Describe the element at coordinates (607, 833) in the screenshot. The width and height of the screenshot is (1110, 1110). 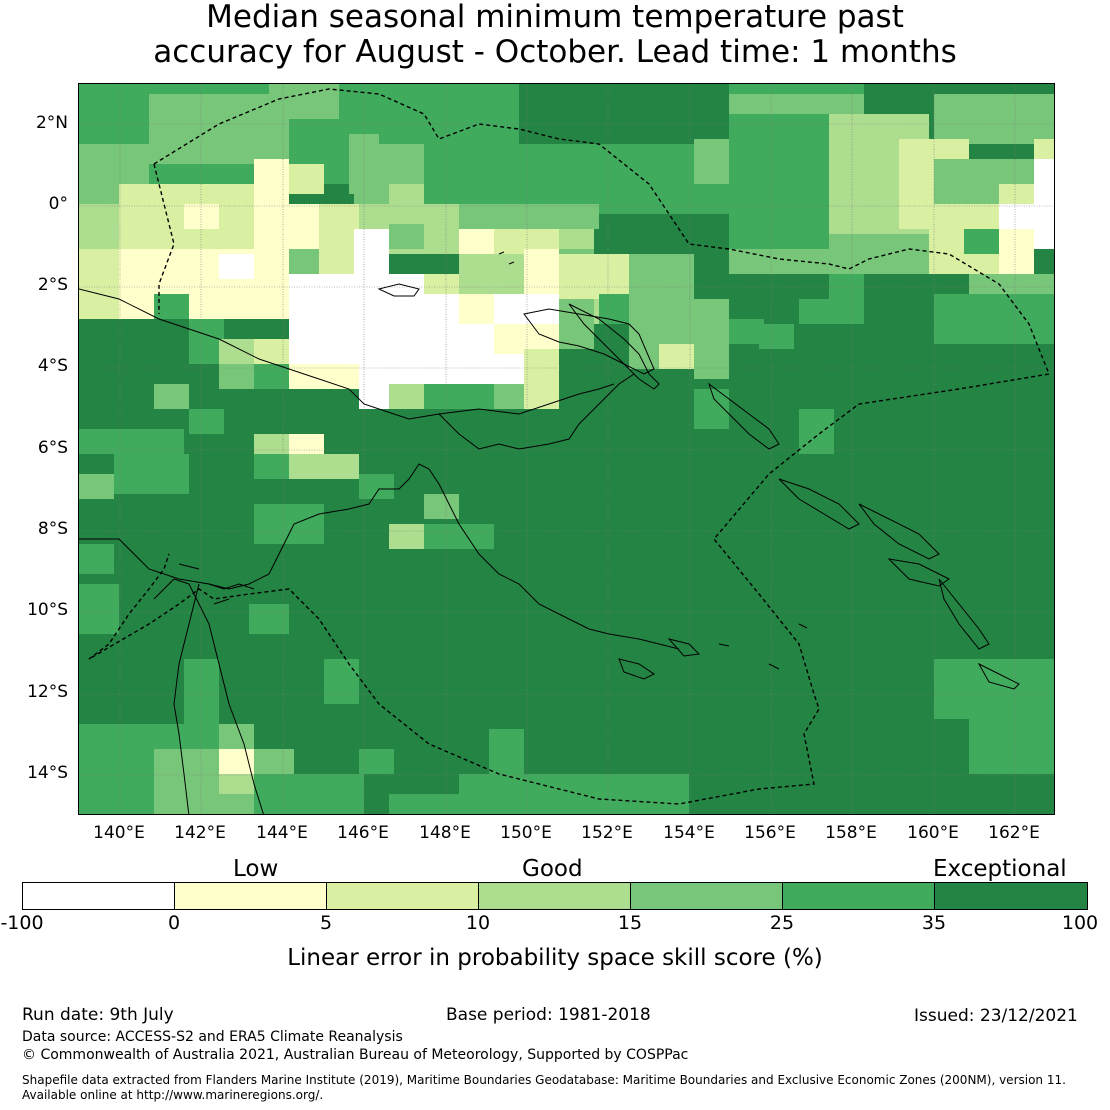
I see `x-tick-label: 152°E` at that location.